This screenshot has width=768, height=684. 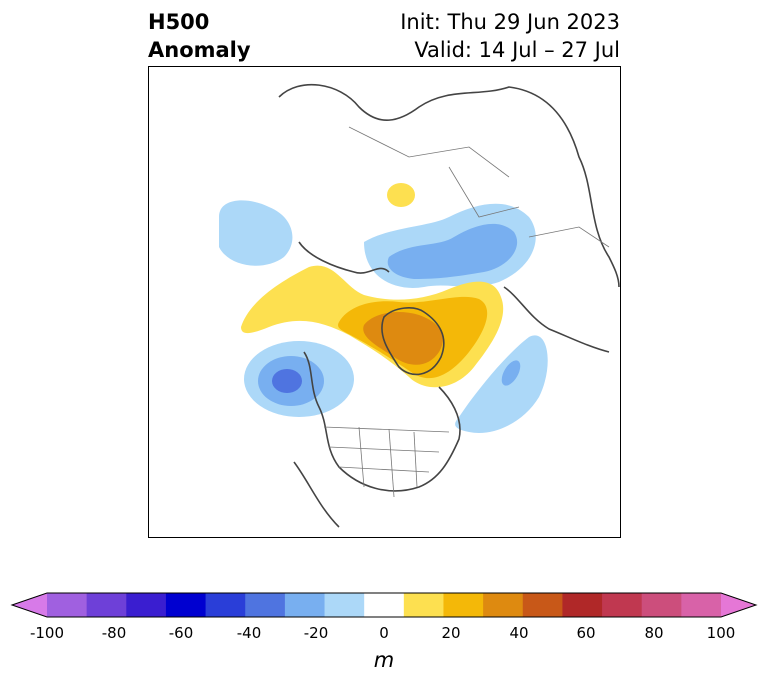 What do you see at coordinates (654, 633) in the screenshot?
I see `colorbar-tick-label: 80` at bounding box center [654, 633].